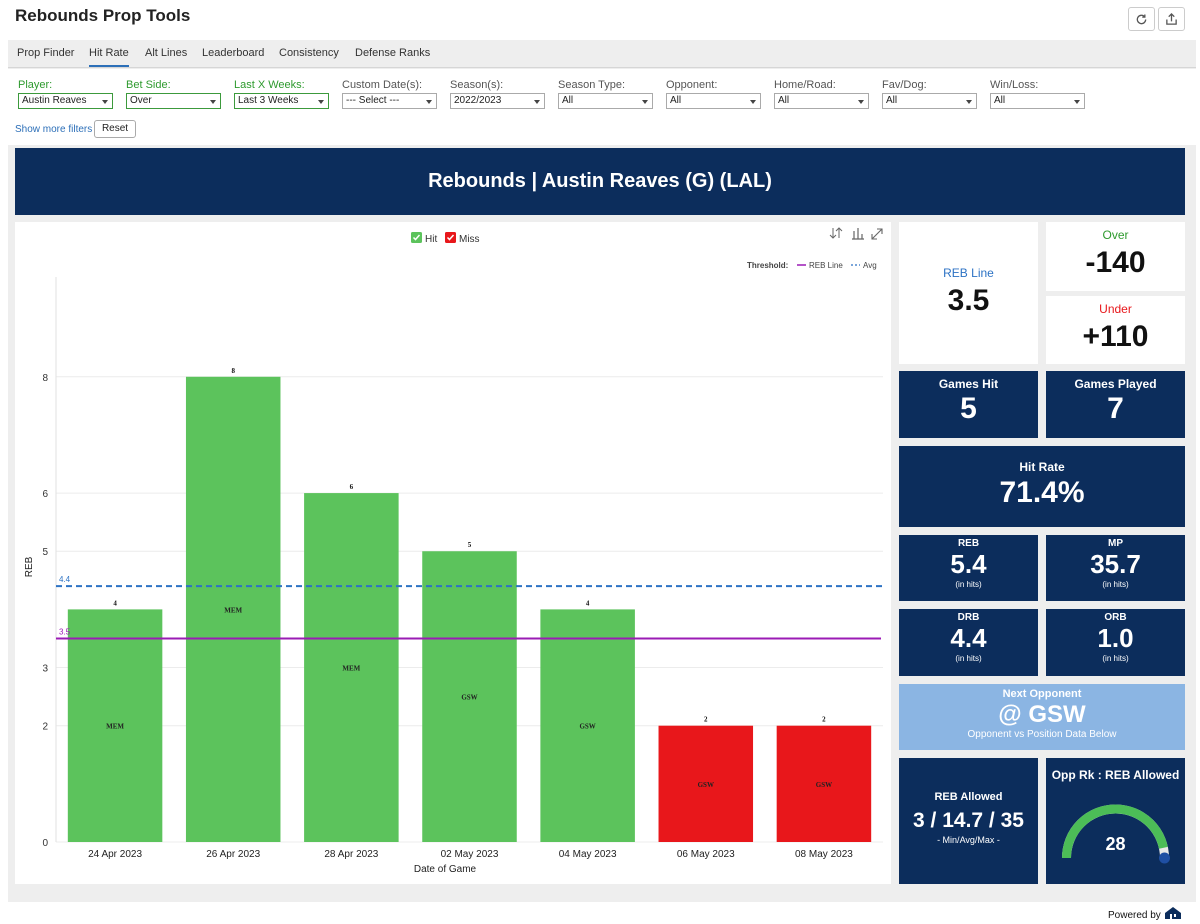 The image size is (1200, 924). Describe the element at coordinates (45, 727) in the screenshot. I see `y-tick-label: 2` at that location.